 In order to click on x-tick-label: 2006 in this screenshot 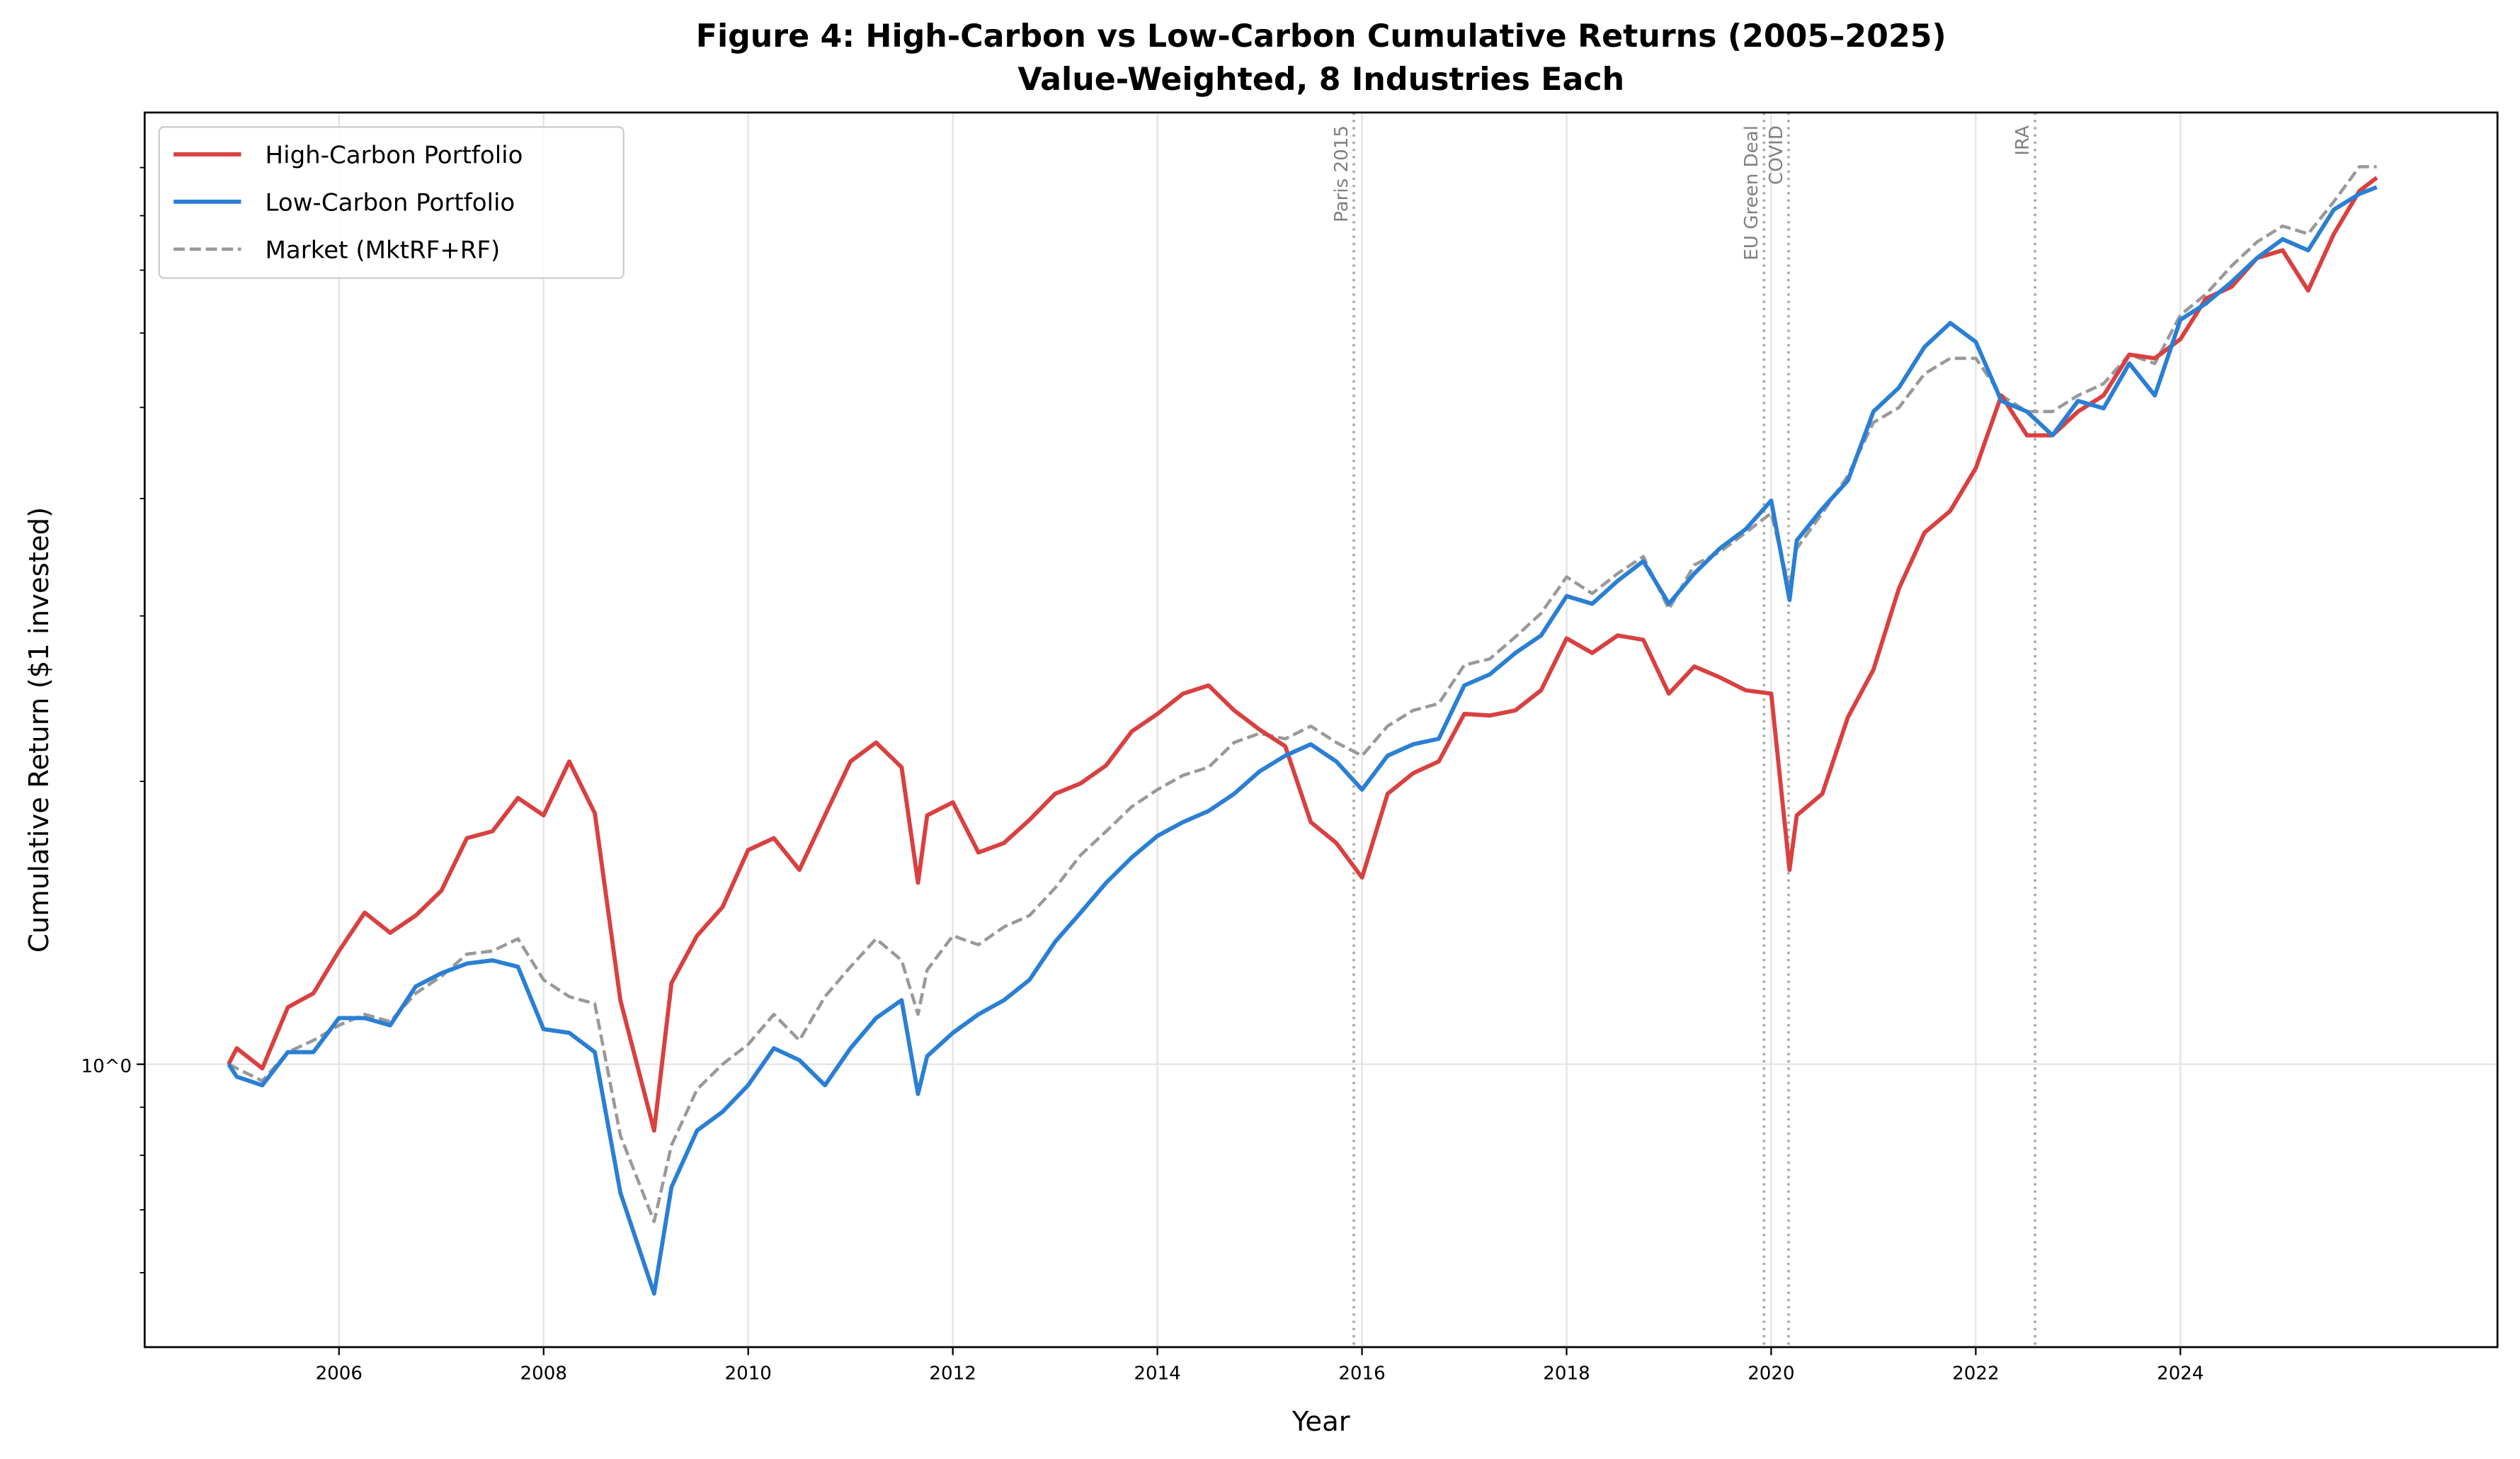, I will do `click(339, 1373)`.